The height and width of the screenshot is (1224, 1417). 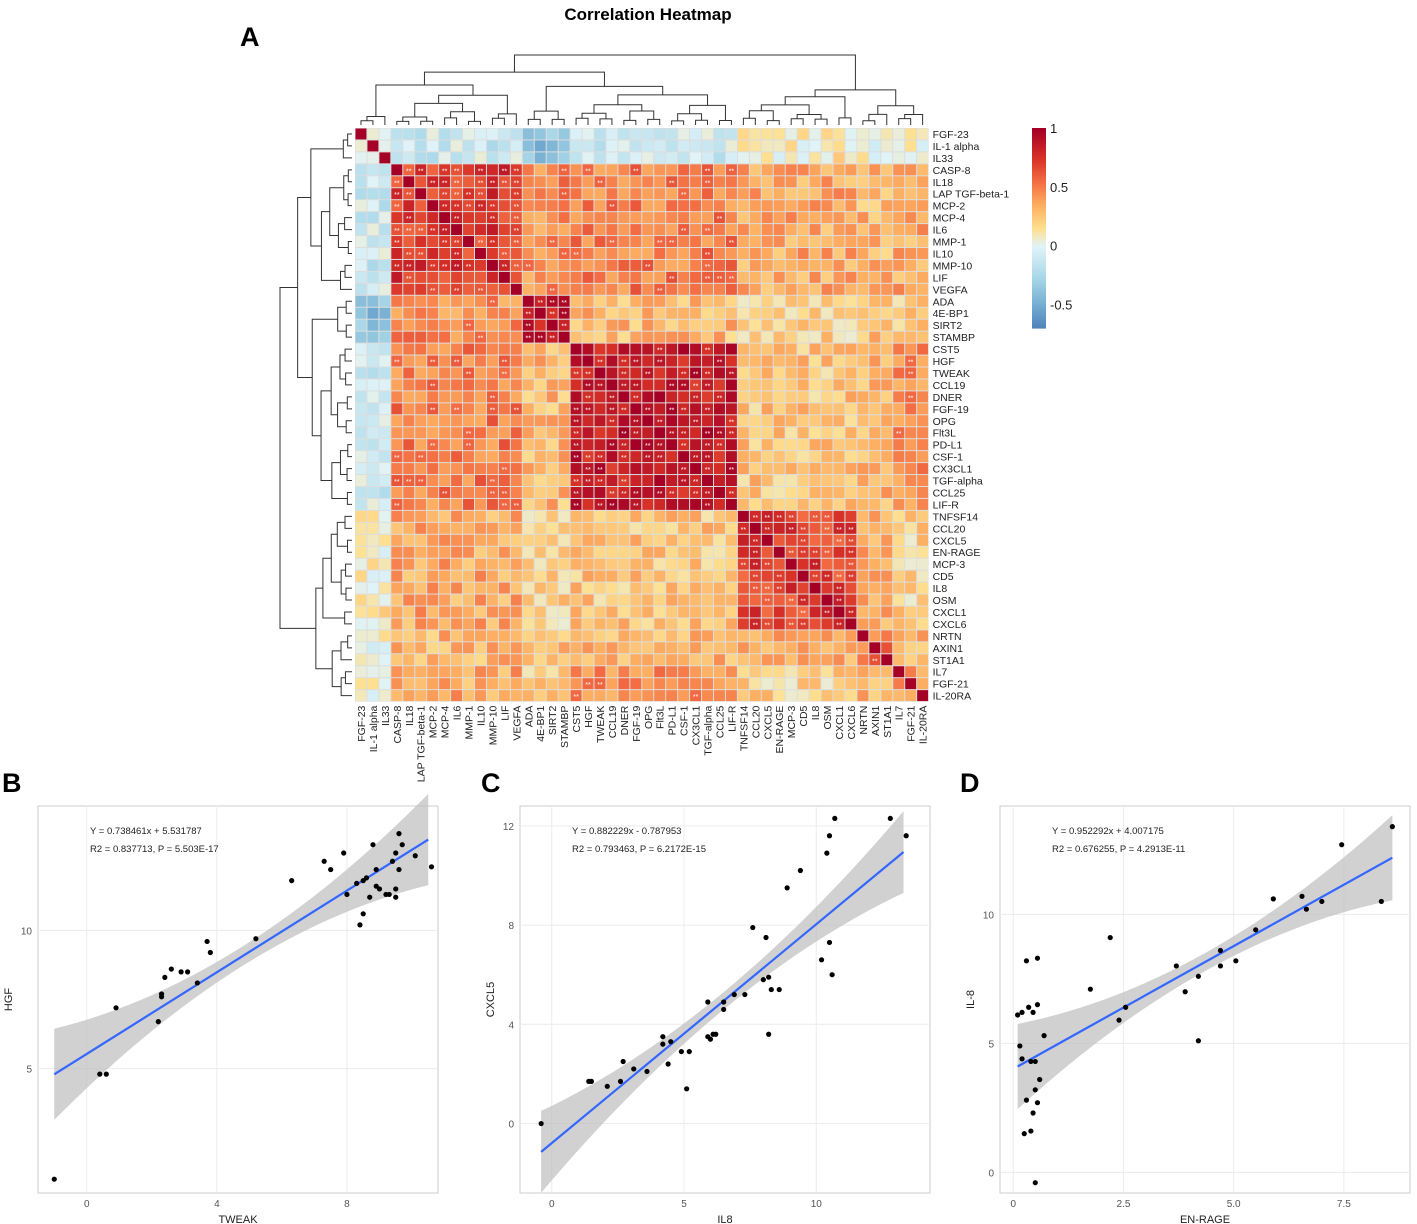 What do you see at coordinates (956, 147) in the screenshot?
I see `heatmap-row-label: IL-1 alpha` at bounding box center [956, 147].